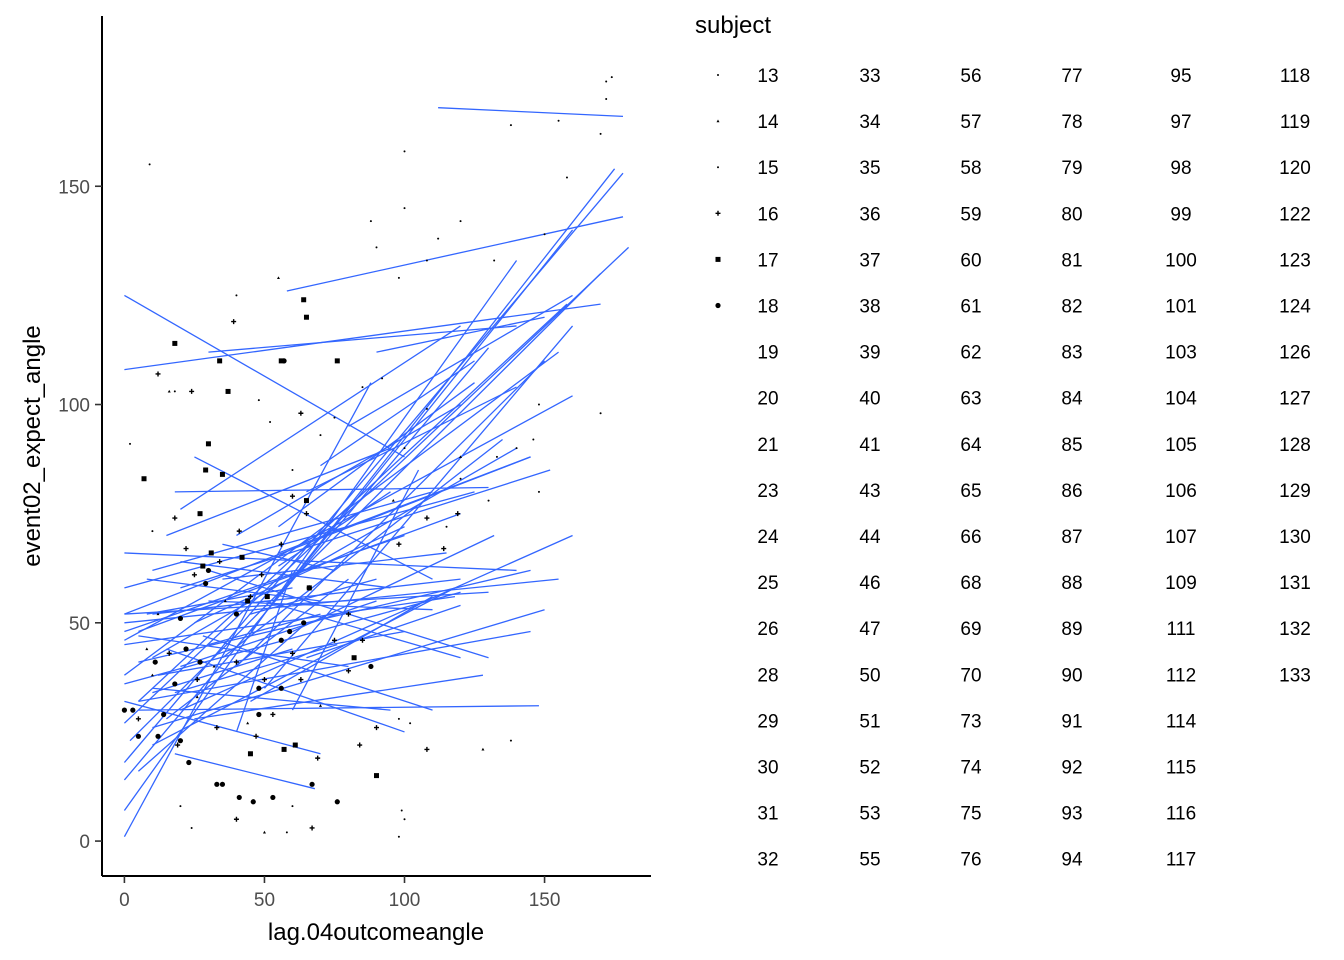 The image size is (1344, 960). I want to click on legend-label: 43, so click(869, 491).